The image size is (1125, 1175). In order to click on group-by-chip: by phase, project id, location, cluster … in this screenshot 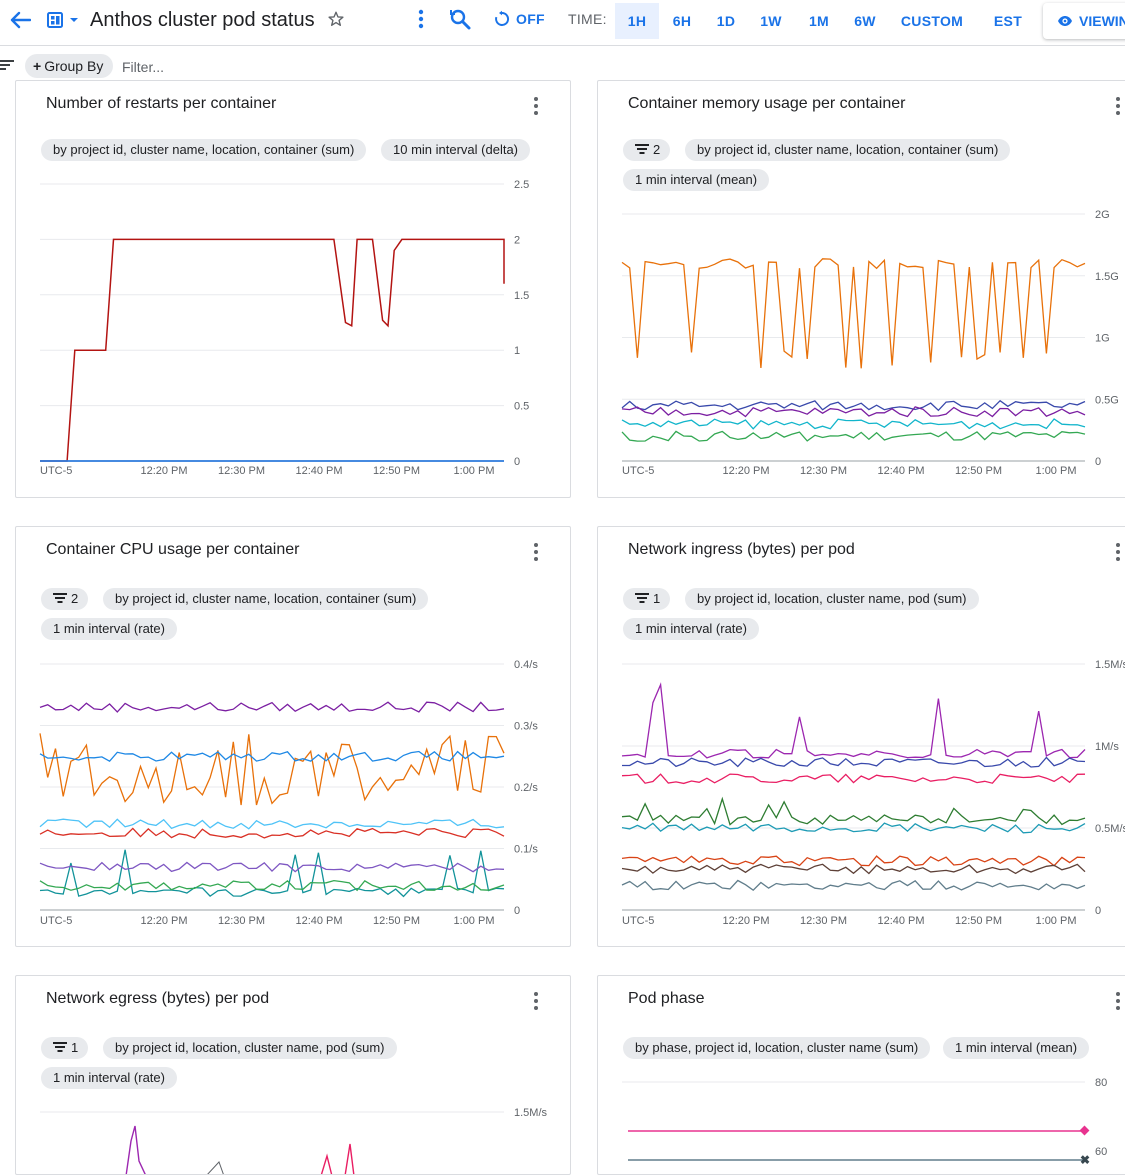, I will do `click(777, 1048)`.